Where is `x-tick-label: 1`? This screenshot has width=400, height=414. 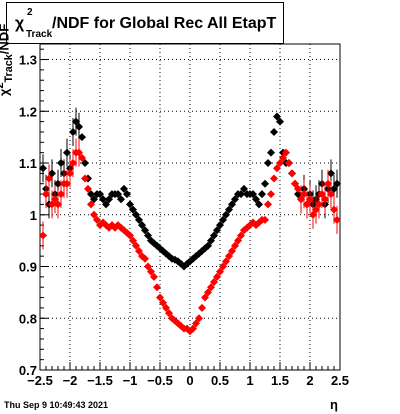
x-tick-label: 1 is located at coordinates (249, 380).